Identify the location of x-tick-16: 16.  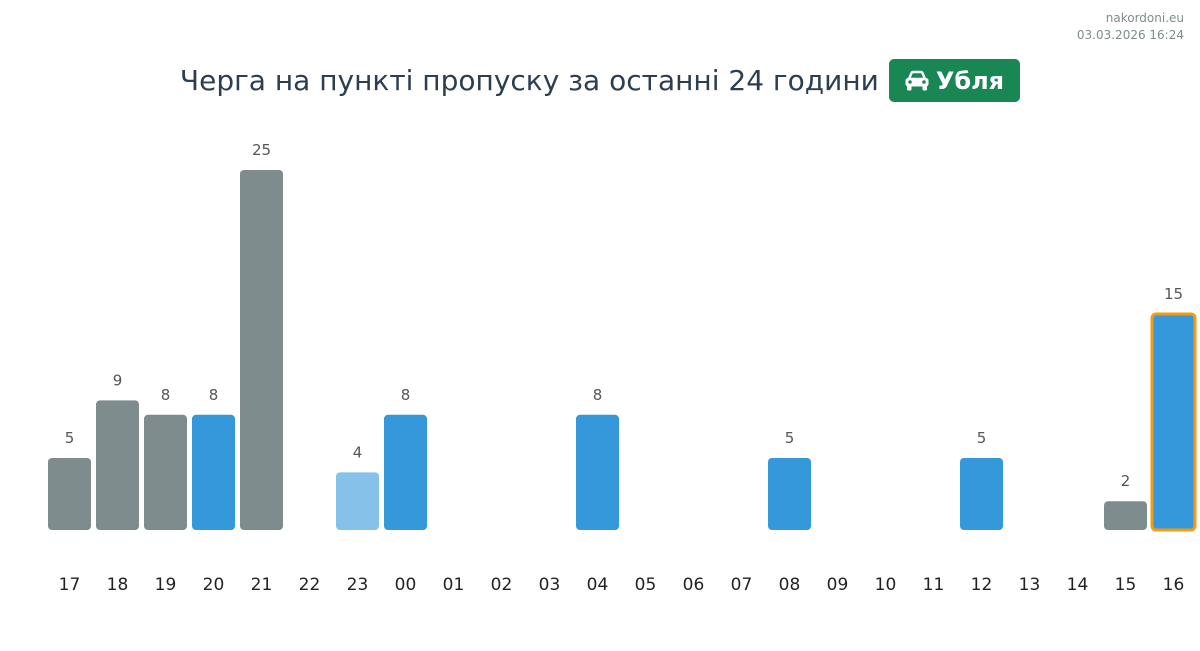
(1174, 585).